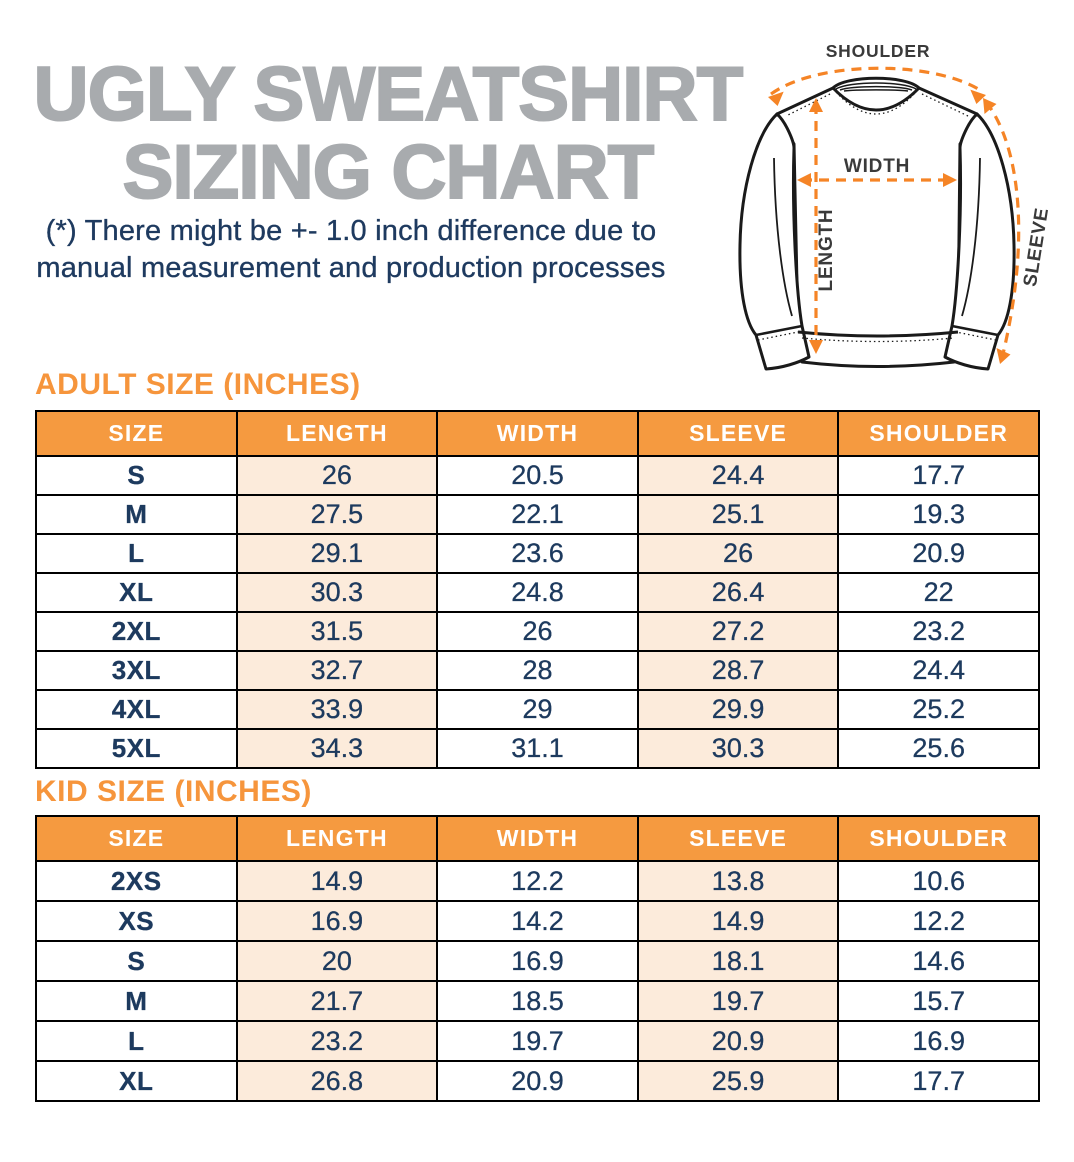 This screenshot has width=1074, height=1162. What do you see at coordinates (878, 51) in the screenshot?
I see `shoulder-label: SHOULDER` at bounding box center [878, 51].